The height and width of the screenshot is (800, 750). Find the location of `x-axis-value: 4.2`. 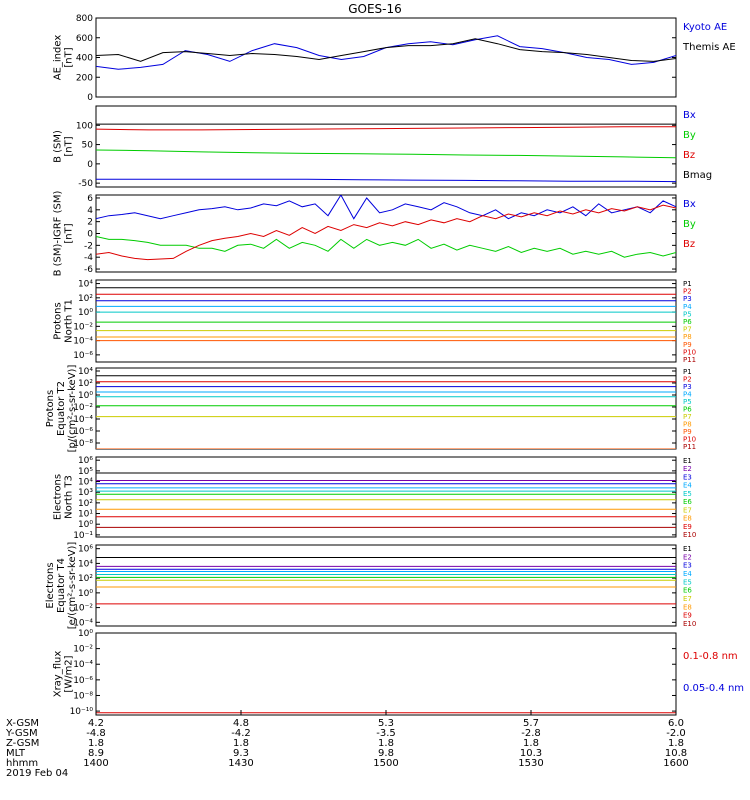

x-axis-value: 4.2 is located at coordinates (96, 723).